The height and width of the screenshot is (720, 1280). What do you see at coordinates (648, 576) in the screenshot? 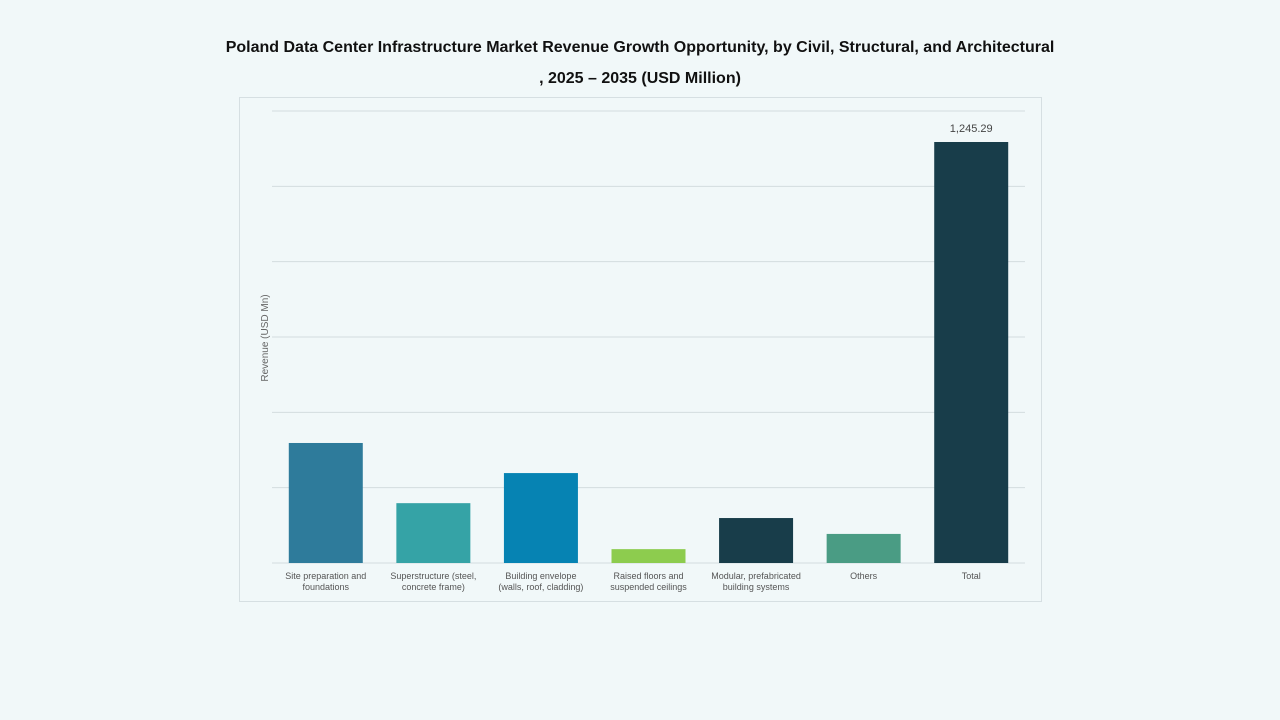
I see `category-label: Raised floors and` at bounding box center [648, 576].